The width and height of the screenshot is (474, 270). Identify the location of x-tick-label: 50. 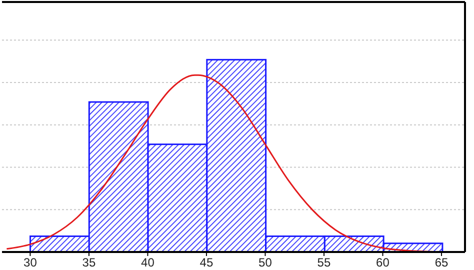
(265, 263).